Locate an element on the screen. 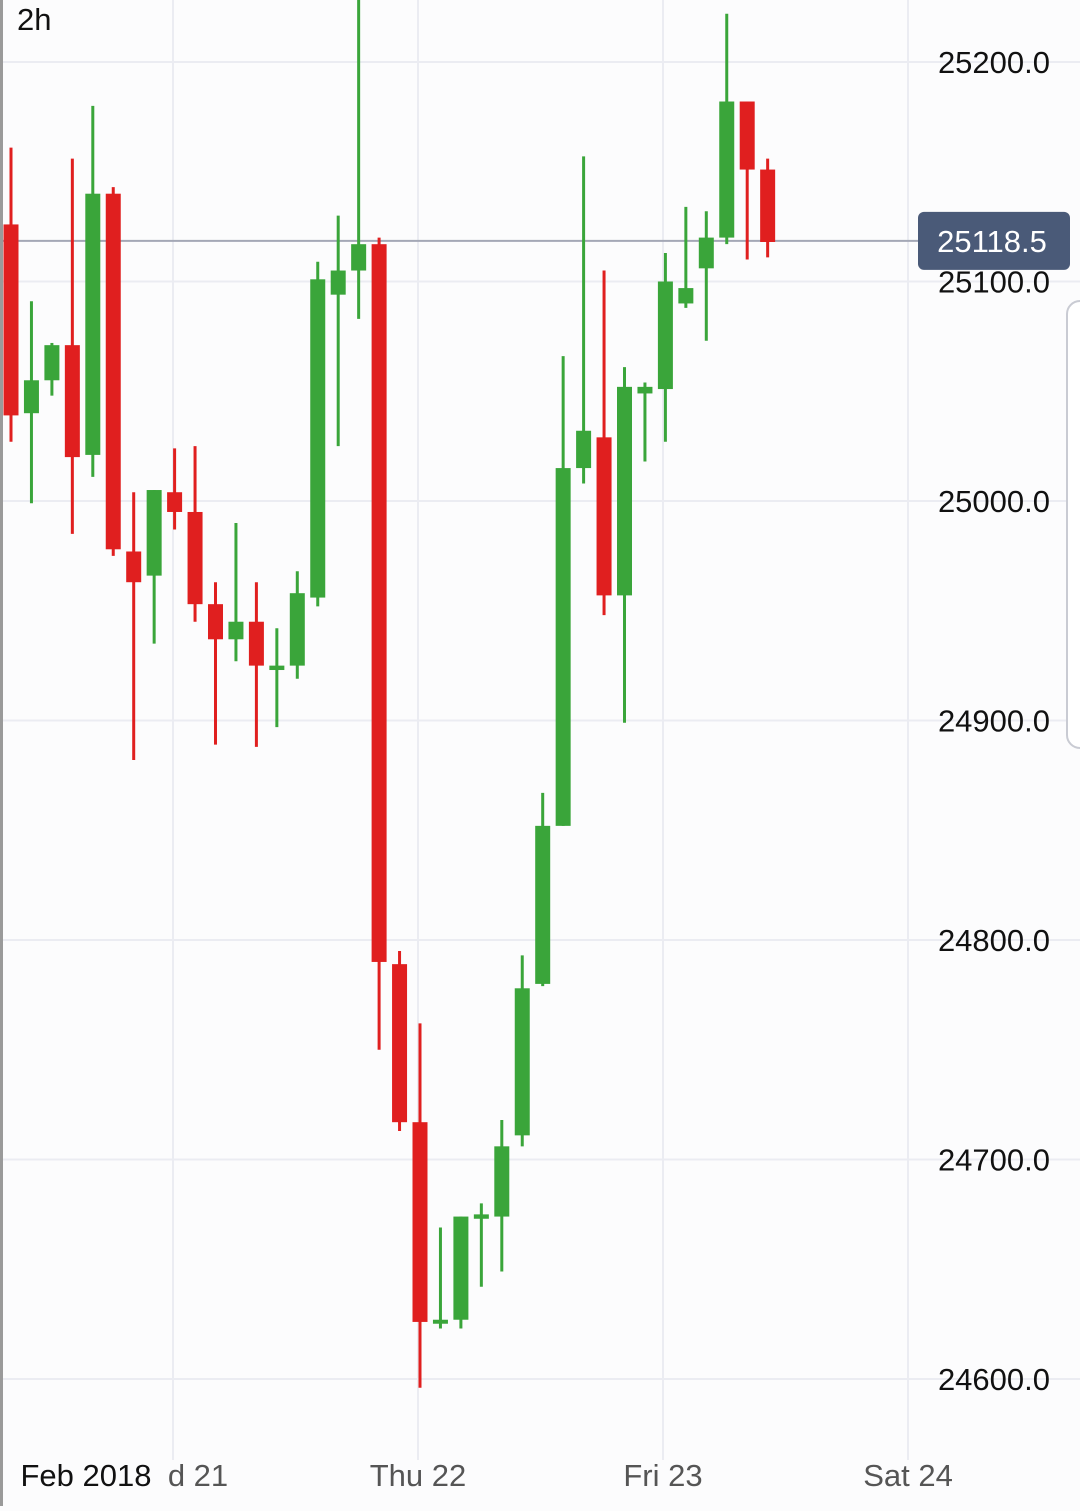 Image resolution: width=1080 pixels, height=1511 pixels. current-price-value: 25118.5 is located at coordinates (992, 241).